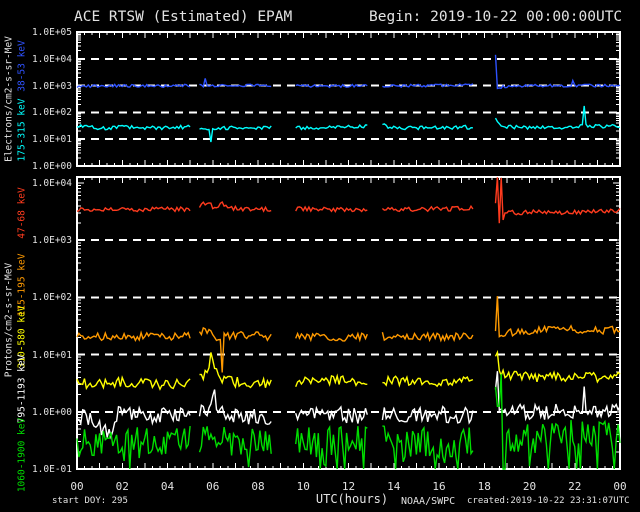 This screenshot has width=640, height=512. I want to click on y-tick-label: 1.0E+05, so click(51, 32).